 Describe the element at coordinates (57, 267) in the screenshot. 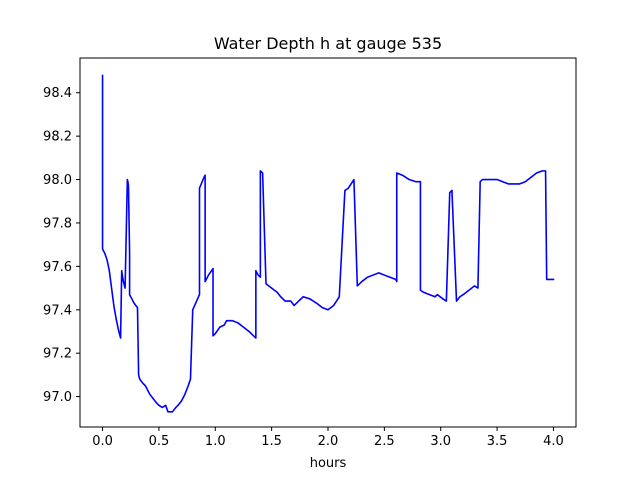

I see `y-tick-label: 97.6` at that location.